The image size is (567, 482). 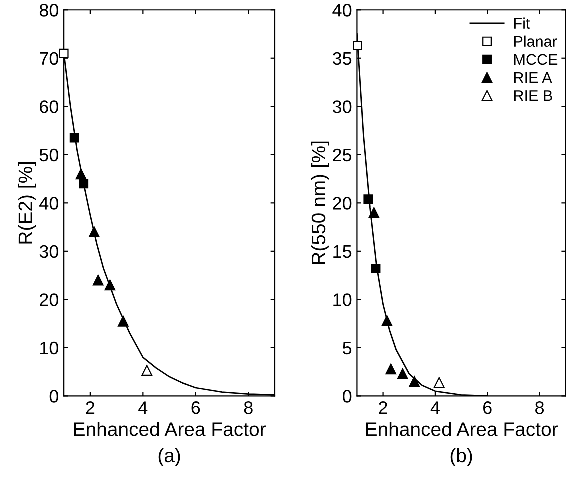 What do you see at coordinates (49, 107) in the screenshot?
I see `y-tick-label: 60` at bounding box center [49, 107].